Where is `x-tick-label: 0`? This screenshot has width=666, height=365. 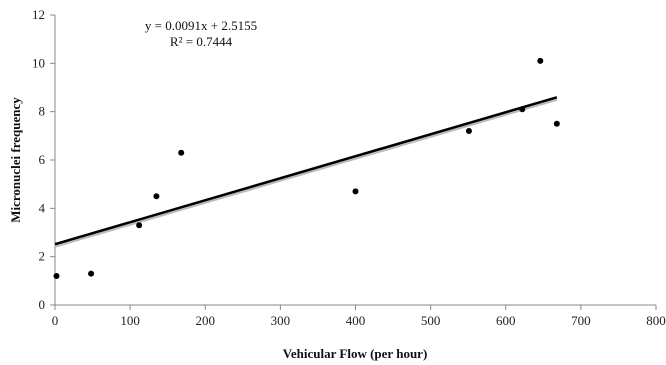
x-tick-label: 0 is located at coordinates (55, 320).